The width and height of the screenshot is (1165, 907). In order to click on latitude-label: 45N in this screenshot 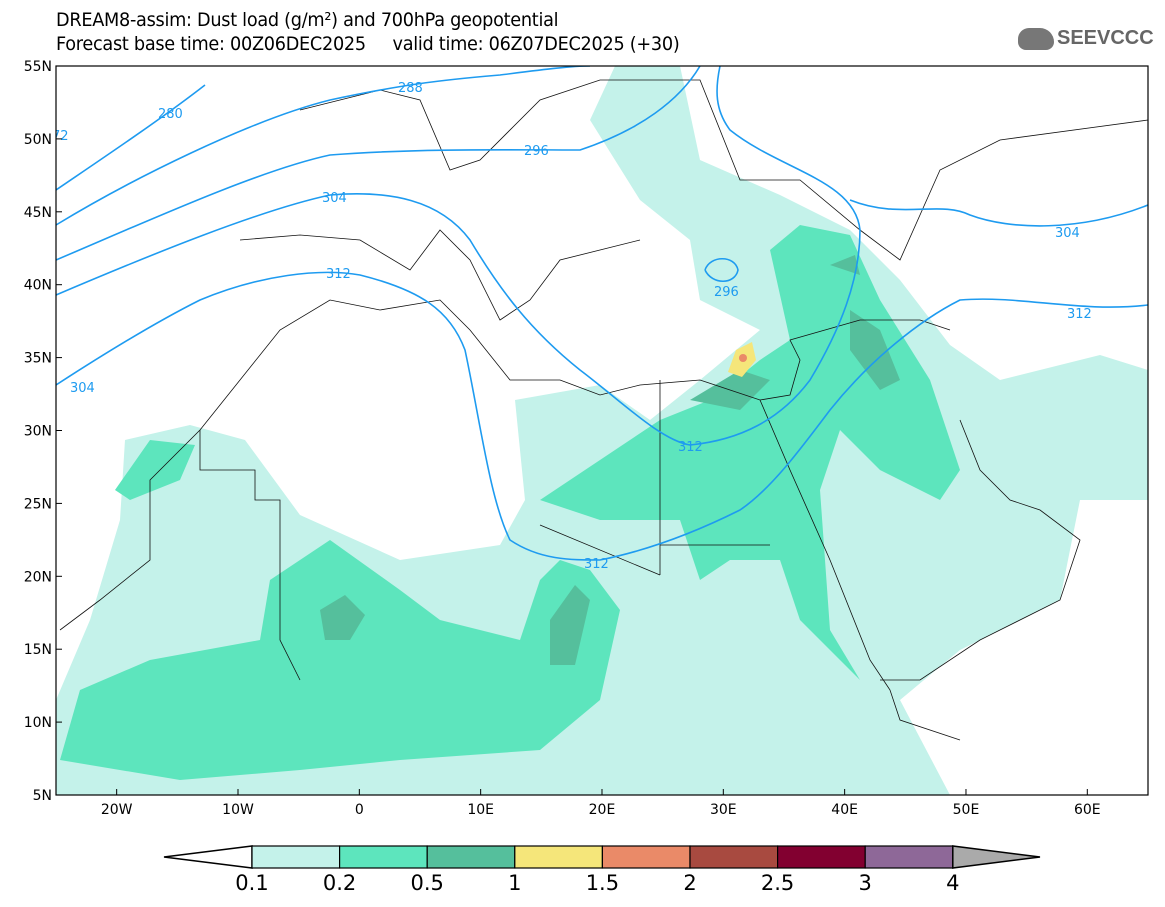, I will do `click(38, 213)`.